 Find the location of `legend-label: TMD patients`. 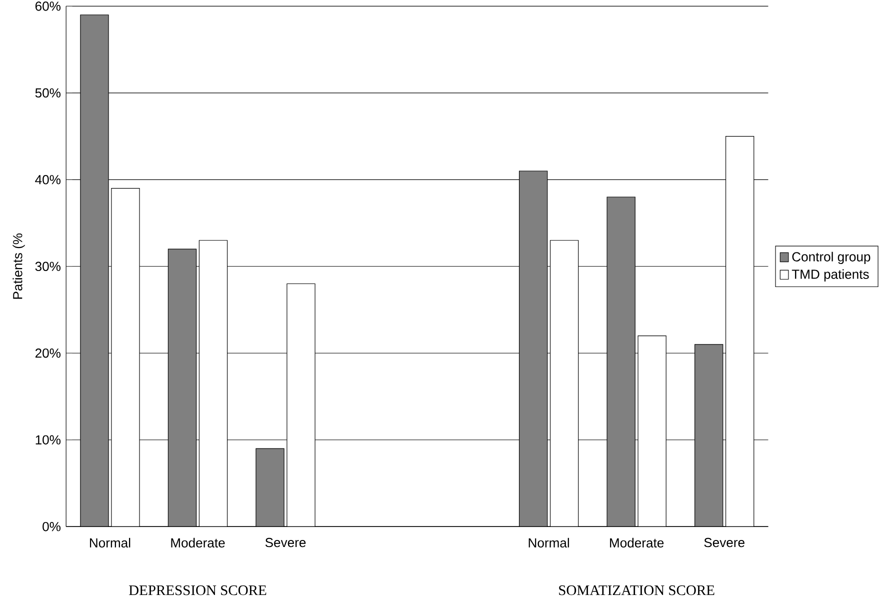

legend-label: TMD patients is located at coordinates (830, 275).